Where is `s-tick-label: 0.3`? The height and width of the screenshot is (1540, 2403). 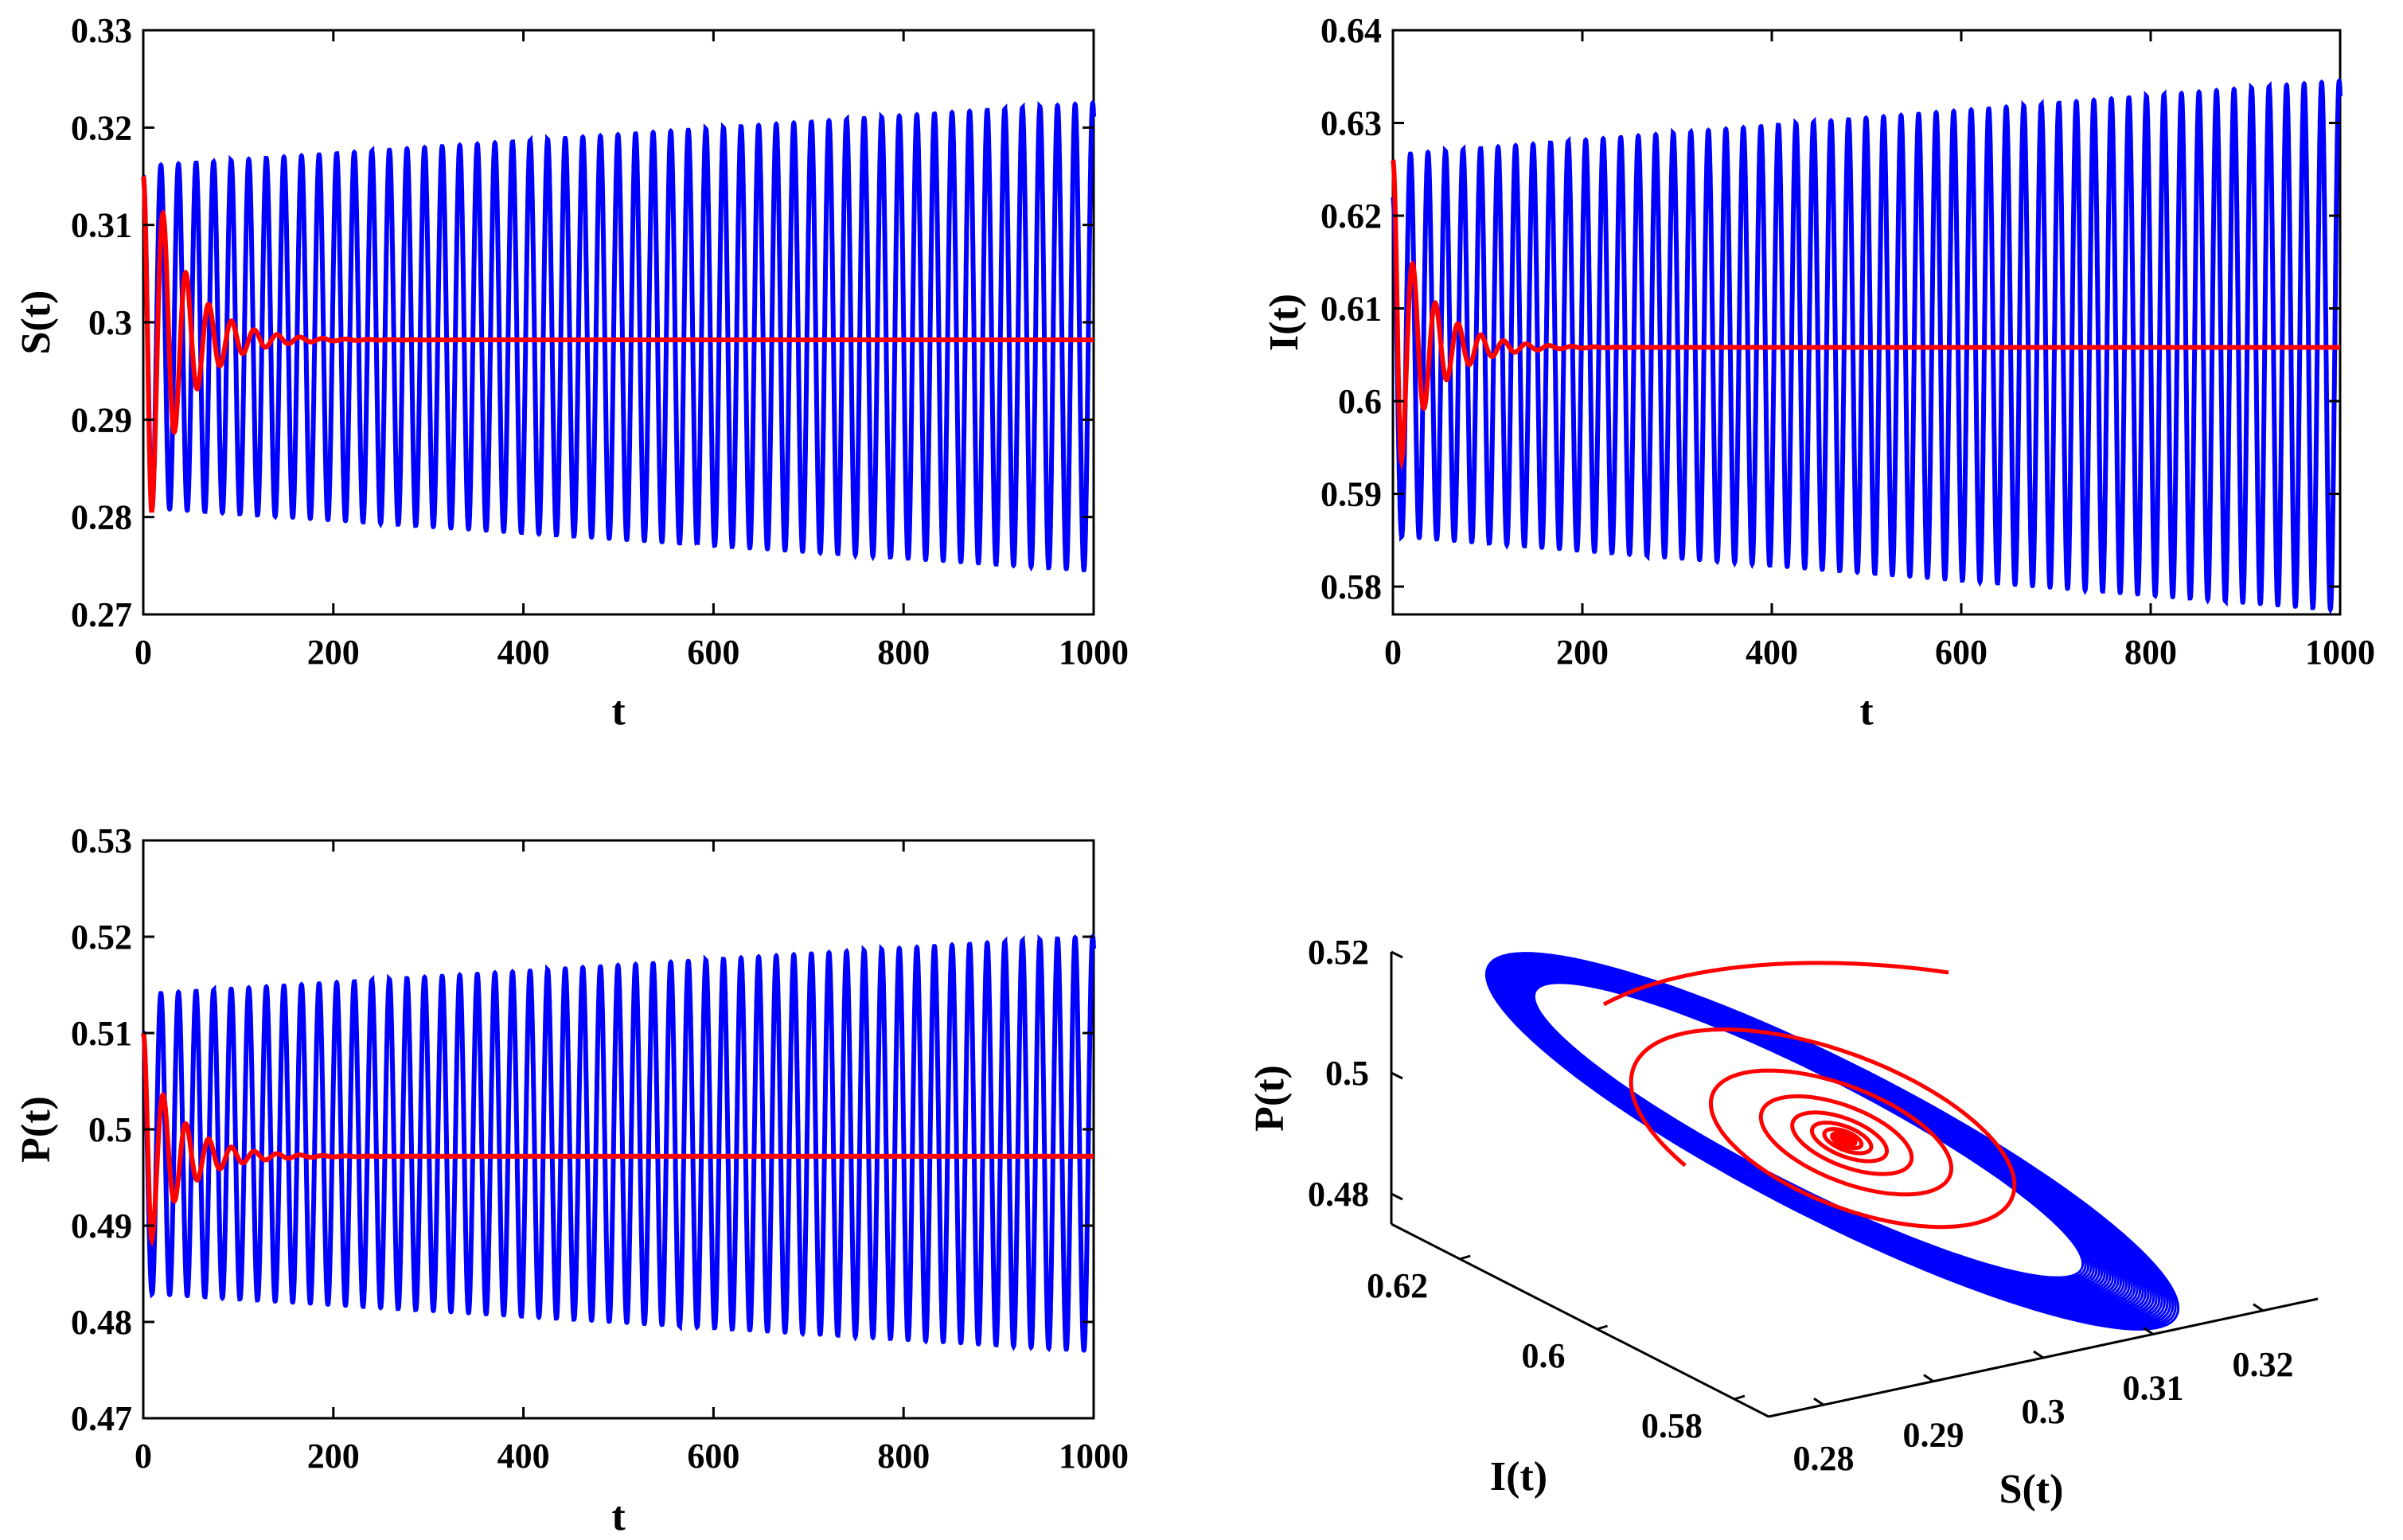
s-tick-label: 0.3 is located at coordinates (2044, 1412).